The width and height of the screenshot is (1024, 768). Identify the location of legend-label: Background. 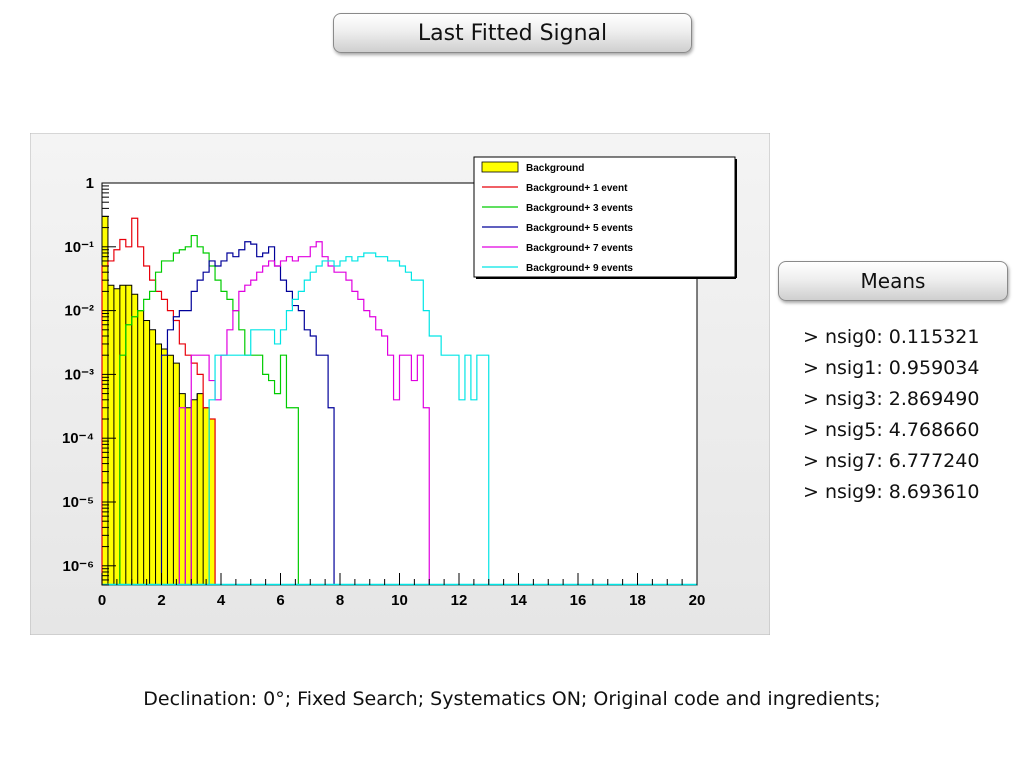
(555, 168).